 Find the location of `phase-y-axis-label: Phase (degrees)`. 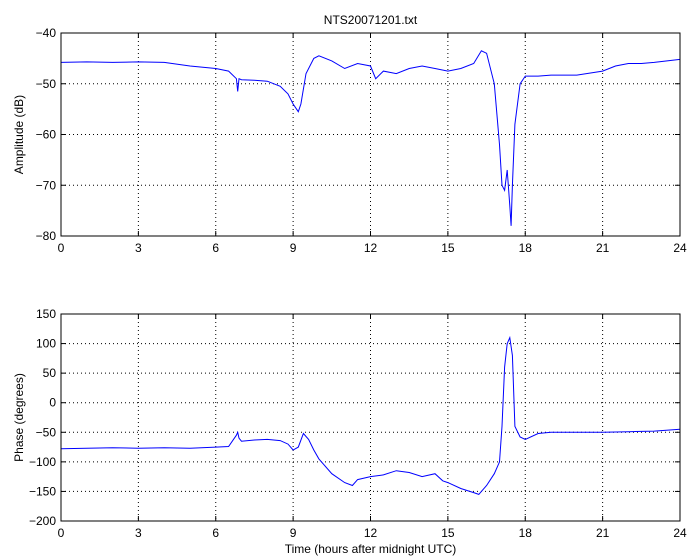

phase-y-axis-label: Phase (degrees) is located at coordinates (19, 417).